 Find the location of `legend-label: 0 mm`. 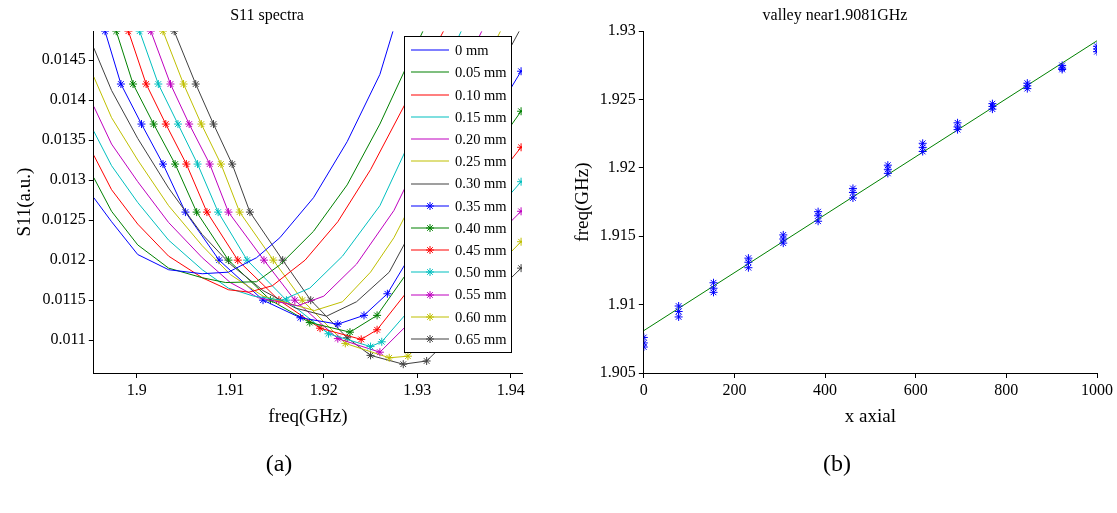

legend-label: 0 mm is located at coordinates (472, 51).